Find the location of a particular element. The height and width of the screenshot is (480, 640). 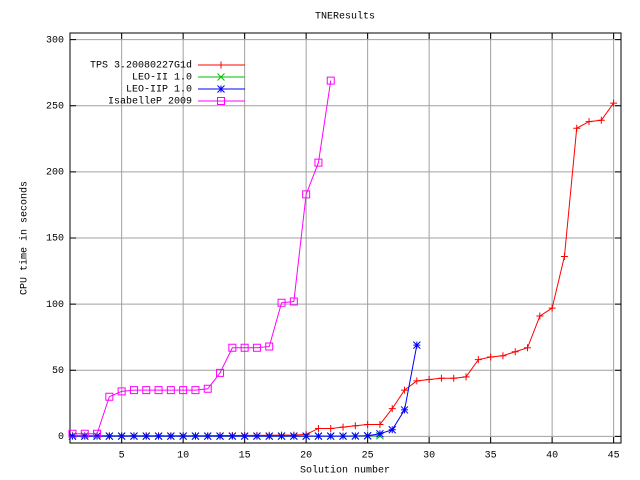

x-tick-label: 10 is located at coordinates (183, 456).